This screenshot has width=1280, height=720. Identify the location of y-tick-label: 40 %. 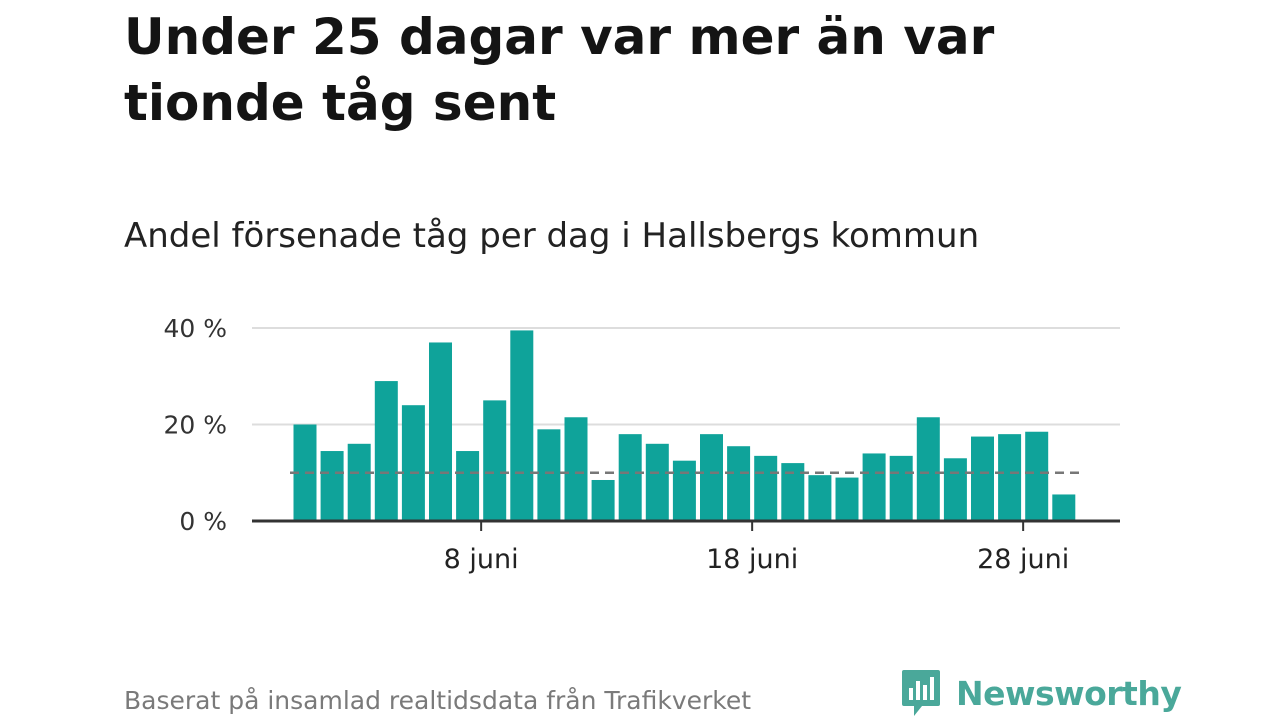
(195, 328).